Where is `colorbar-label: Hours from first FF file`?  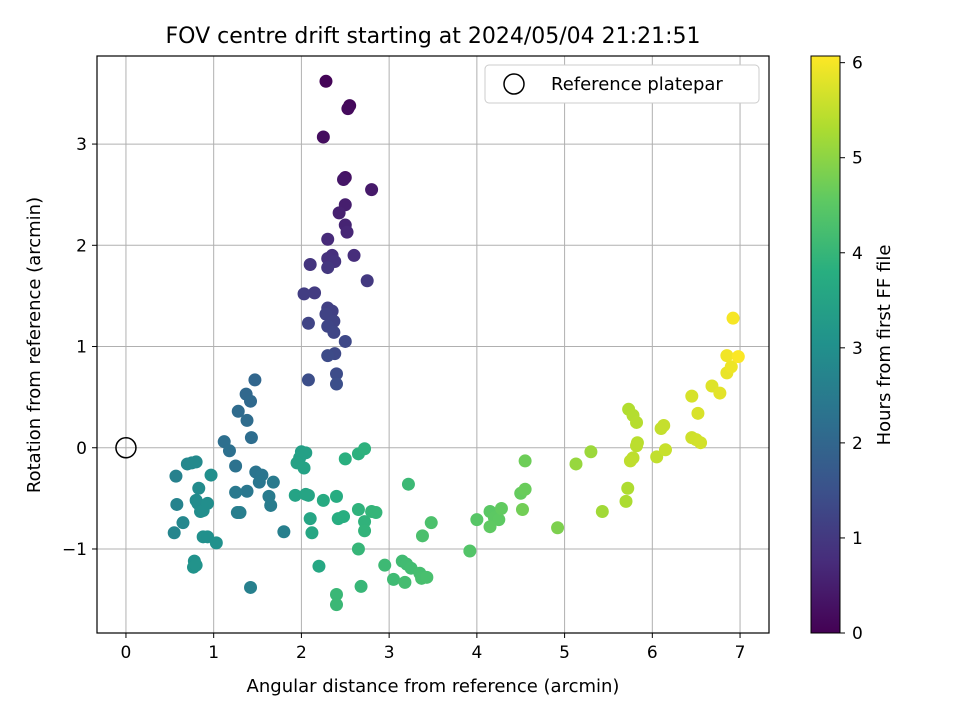 colorbar-label: Hours from first FF file is located at coordinates (884, 345).